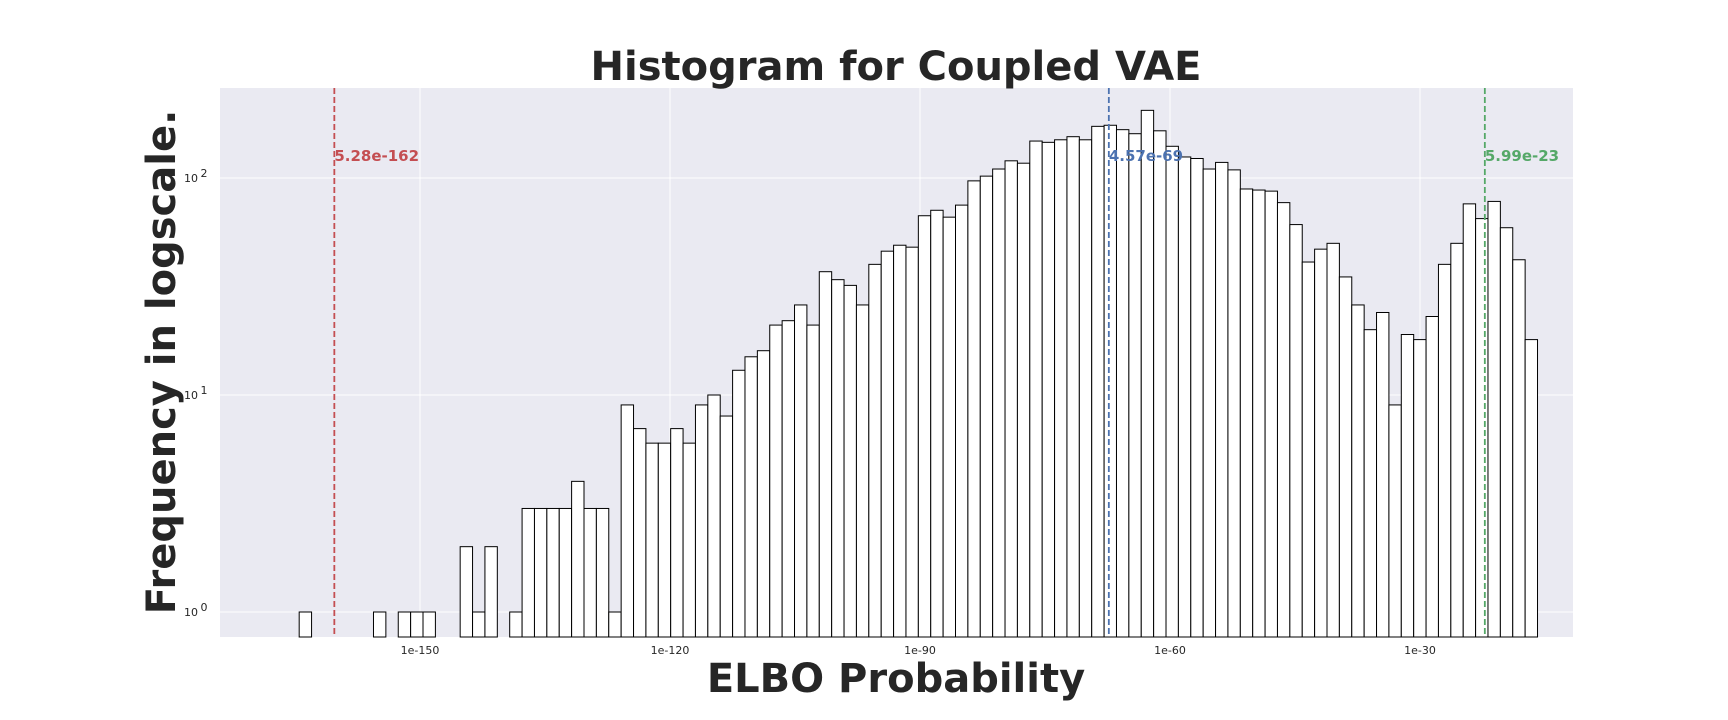  What do you see at coordinates (376, 156) in the screenshot?
I see `reference-line-label: 5.28e-162` at bounding box center [376, 156].